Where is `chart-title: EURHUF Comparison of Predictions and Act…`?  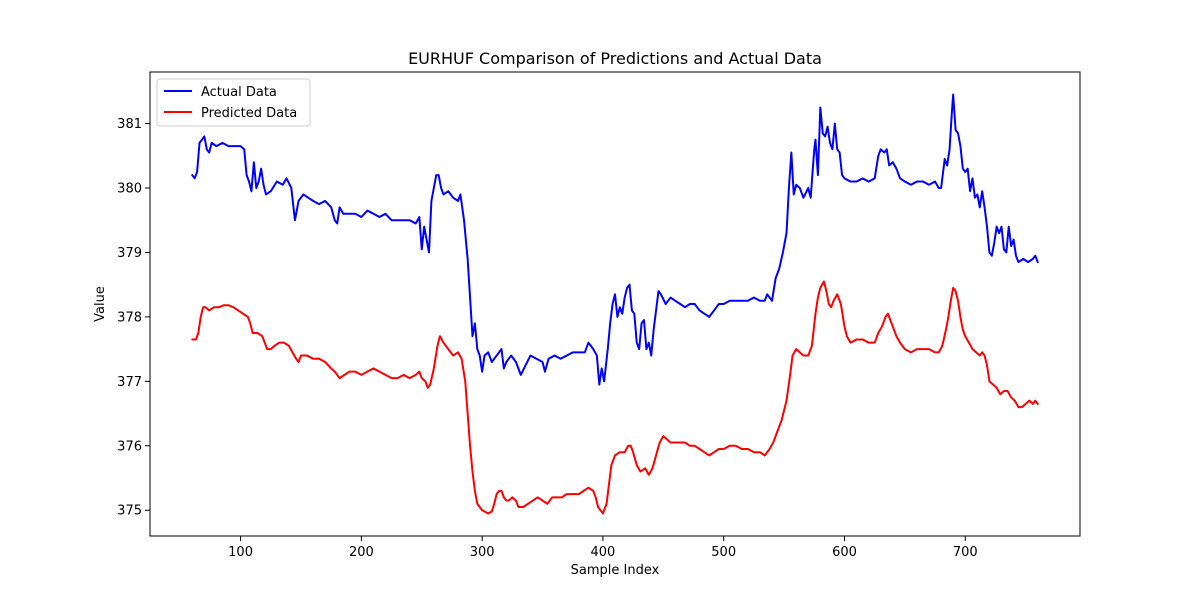 chart-title: EURHUF Comparison of Predictions and Act… is located at coordinates (615, 58).